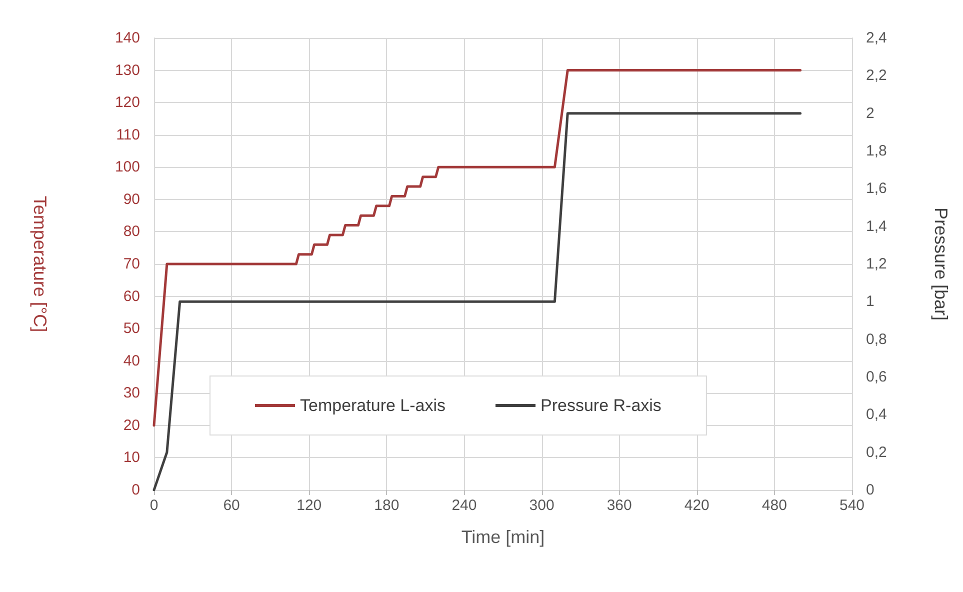 The height and width of the screenshot is (592, 963). I want to click on y-tick-label: 120, so click(127, 103).